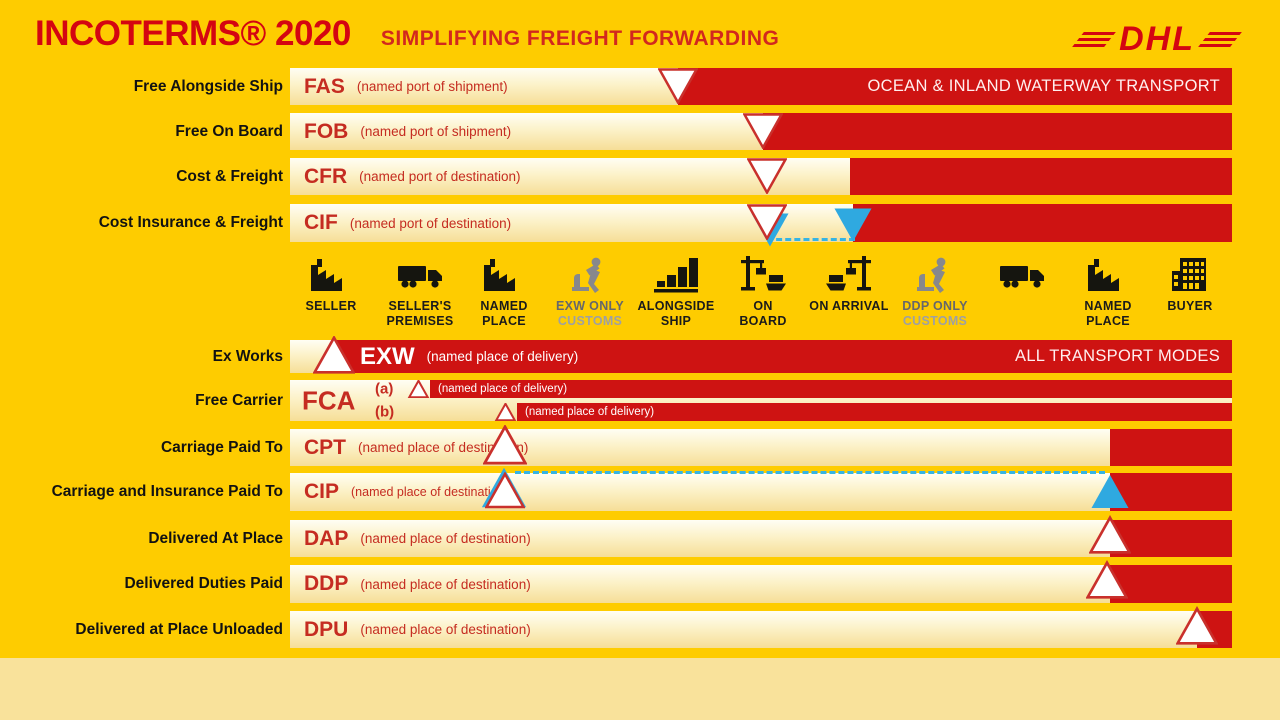 The image size is (1280, 720). I want to click on incoterm-code: DDP, so click(326, 583).